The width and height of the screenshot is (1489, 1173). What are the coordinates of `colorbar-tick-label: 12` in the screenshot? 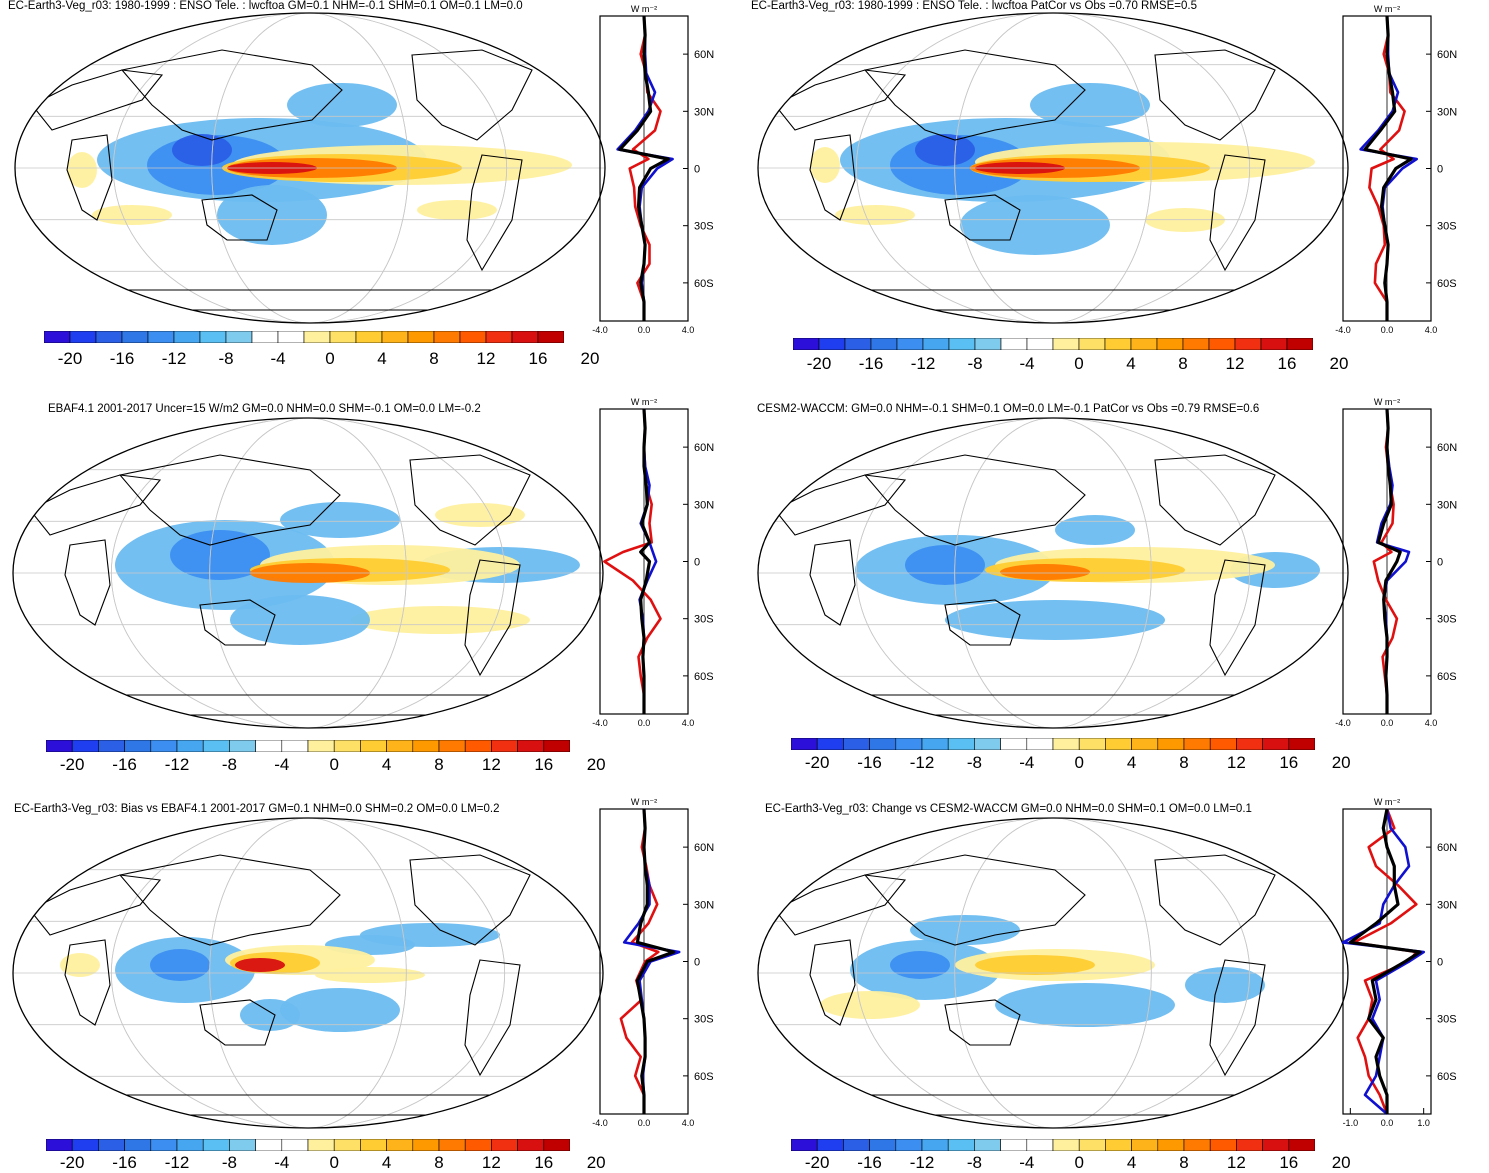 It's located at (491, 1162).